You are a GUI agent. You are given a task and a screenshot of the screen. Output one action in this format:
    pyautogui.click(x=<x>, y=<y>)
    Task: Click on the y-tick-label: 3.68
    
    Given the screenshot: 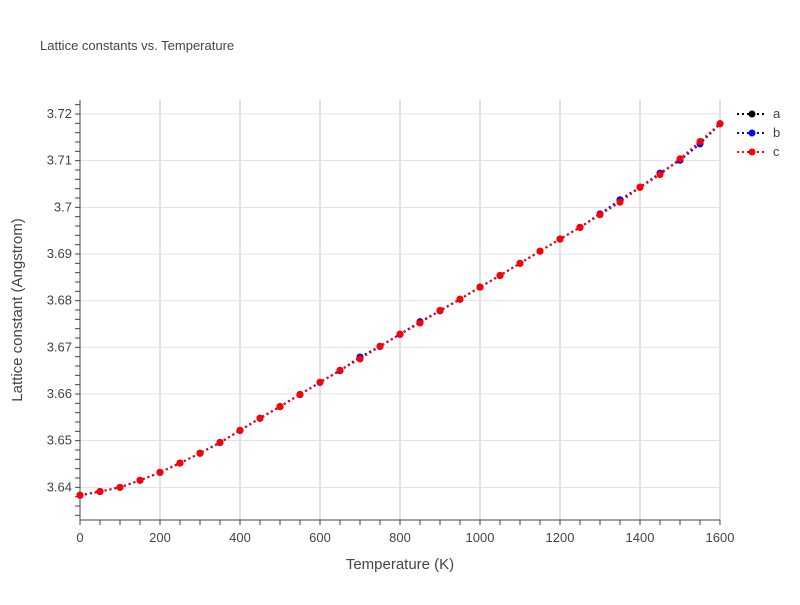 What is the action you would take?
    pyautogui.click(x=59, y=300)
    